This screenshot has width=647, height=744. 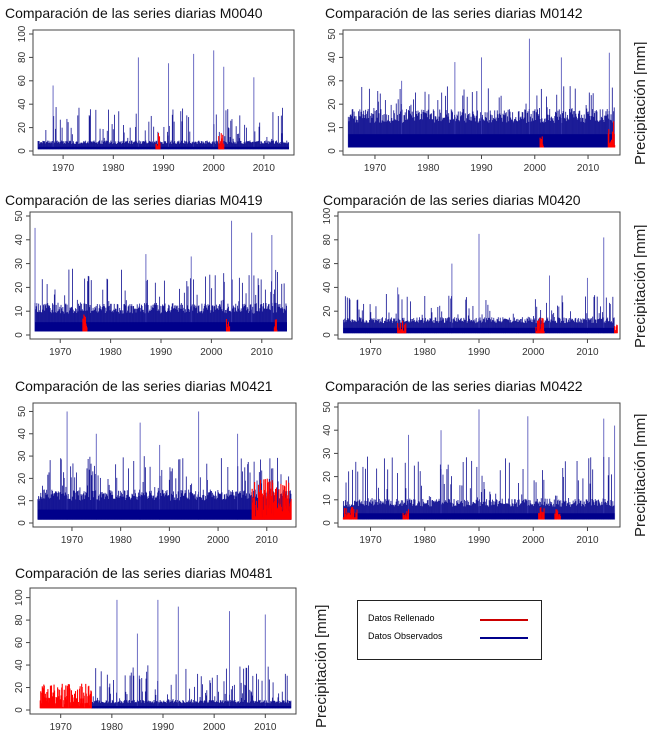 I want to click on chart-4: 0 10 20 30 40 50 1970 1980 1990 2000 2010, so click(x=157, y=474).